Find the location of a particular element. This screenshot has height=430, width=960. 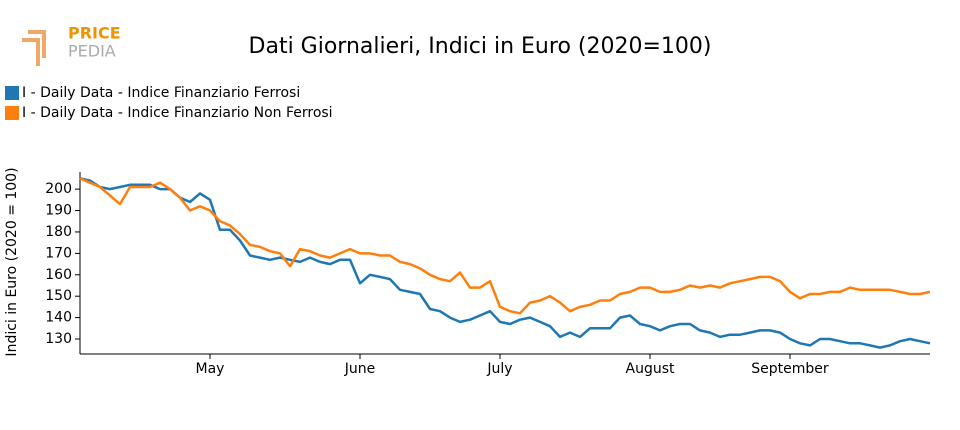

x-tick-label: September is located at coordinates (790, 369).